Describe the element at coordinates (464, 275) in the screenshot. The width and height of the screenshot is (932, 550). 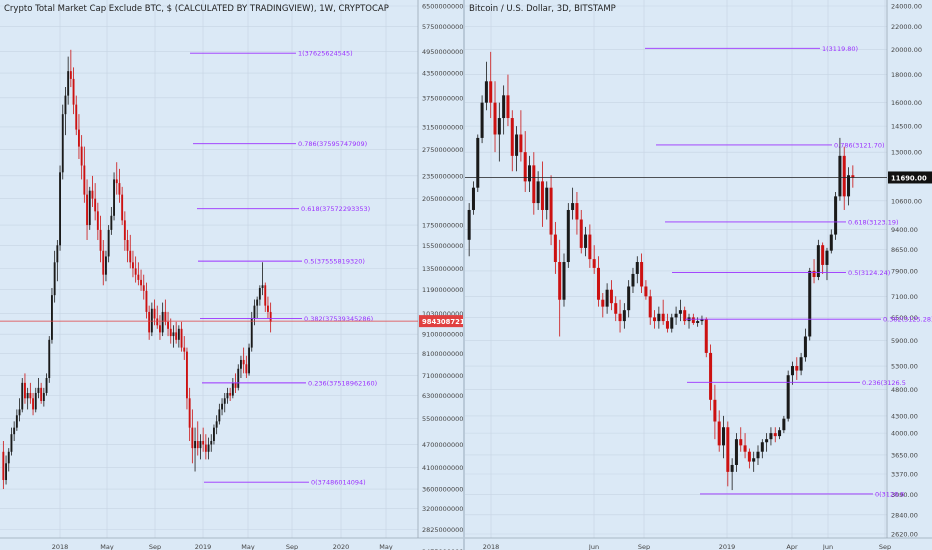
I see `panel-divider` at that location.